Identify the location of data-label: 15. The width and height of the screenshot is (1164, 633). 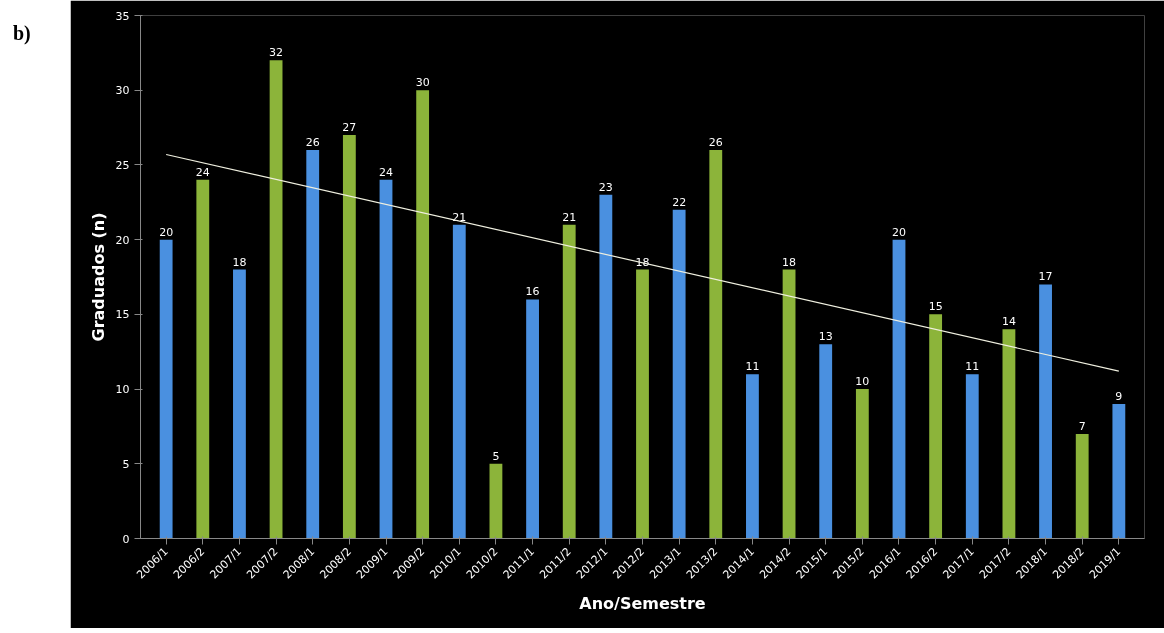
(935, 307).